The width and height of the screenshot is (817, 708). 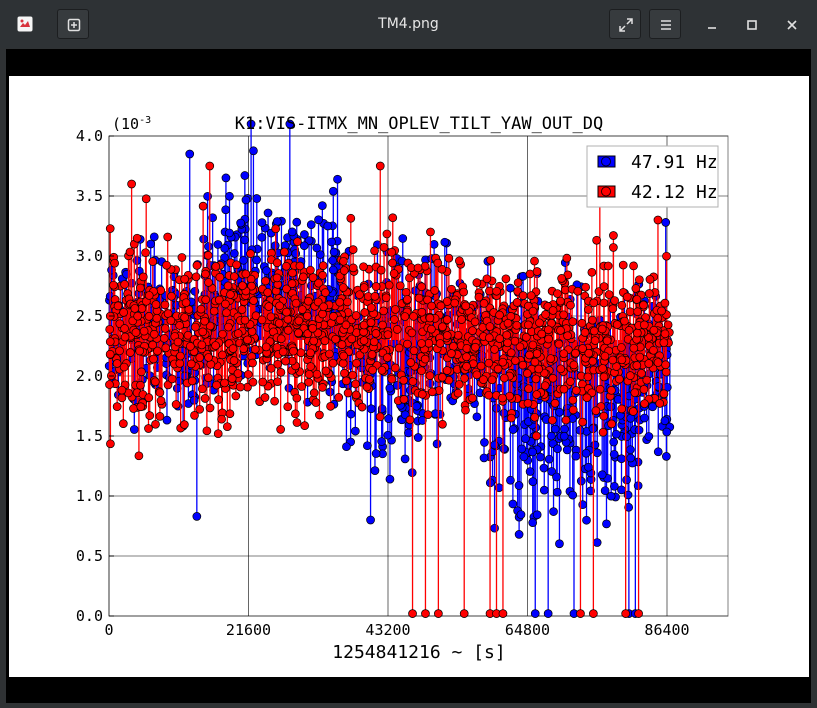 I want to click on y-tick-label: 2.0, so click(x=89, y=376).